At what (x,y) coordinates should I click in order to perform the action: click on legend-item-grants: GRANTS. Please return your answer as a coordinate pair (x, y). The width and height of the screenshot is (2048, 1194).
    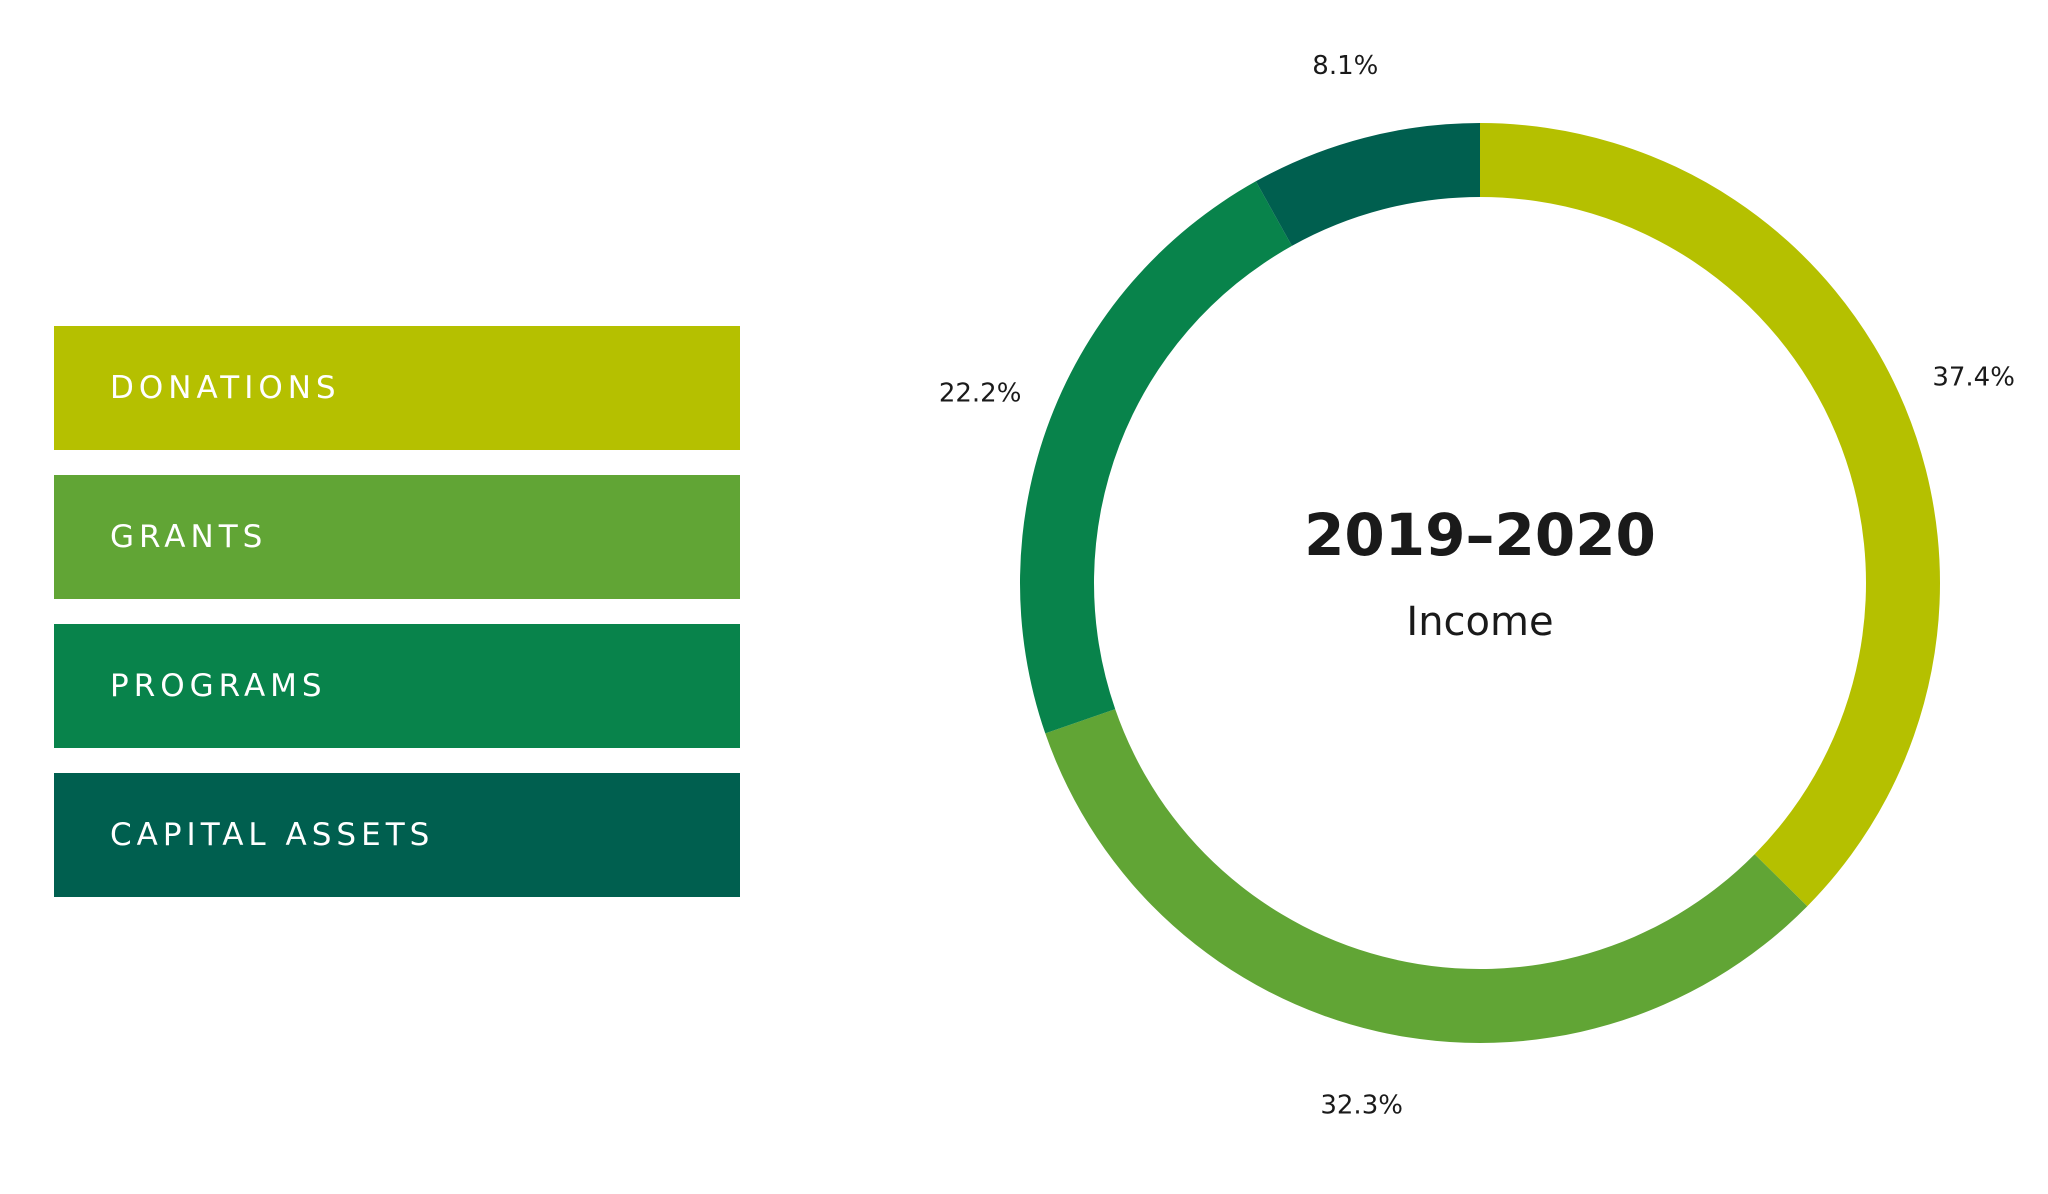
    Looking at the image, I should click on (397, 537).